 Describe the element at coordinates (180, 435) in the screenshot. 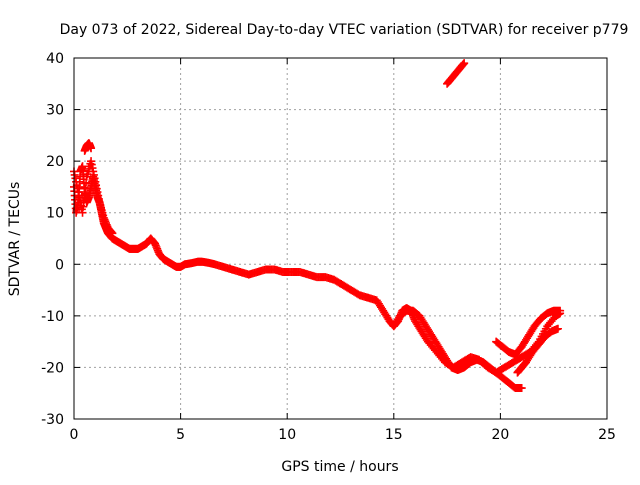

I see `x-tick-label: 5` at that location.